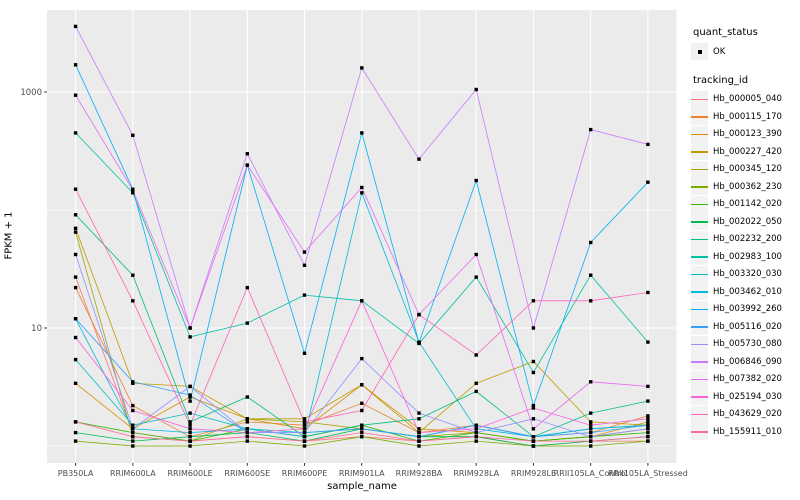  Describe the element at coordinates (9, 235) in the screenshot. I see `y-axis-title: FPKM + 1` at that location.